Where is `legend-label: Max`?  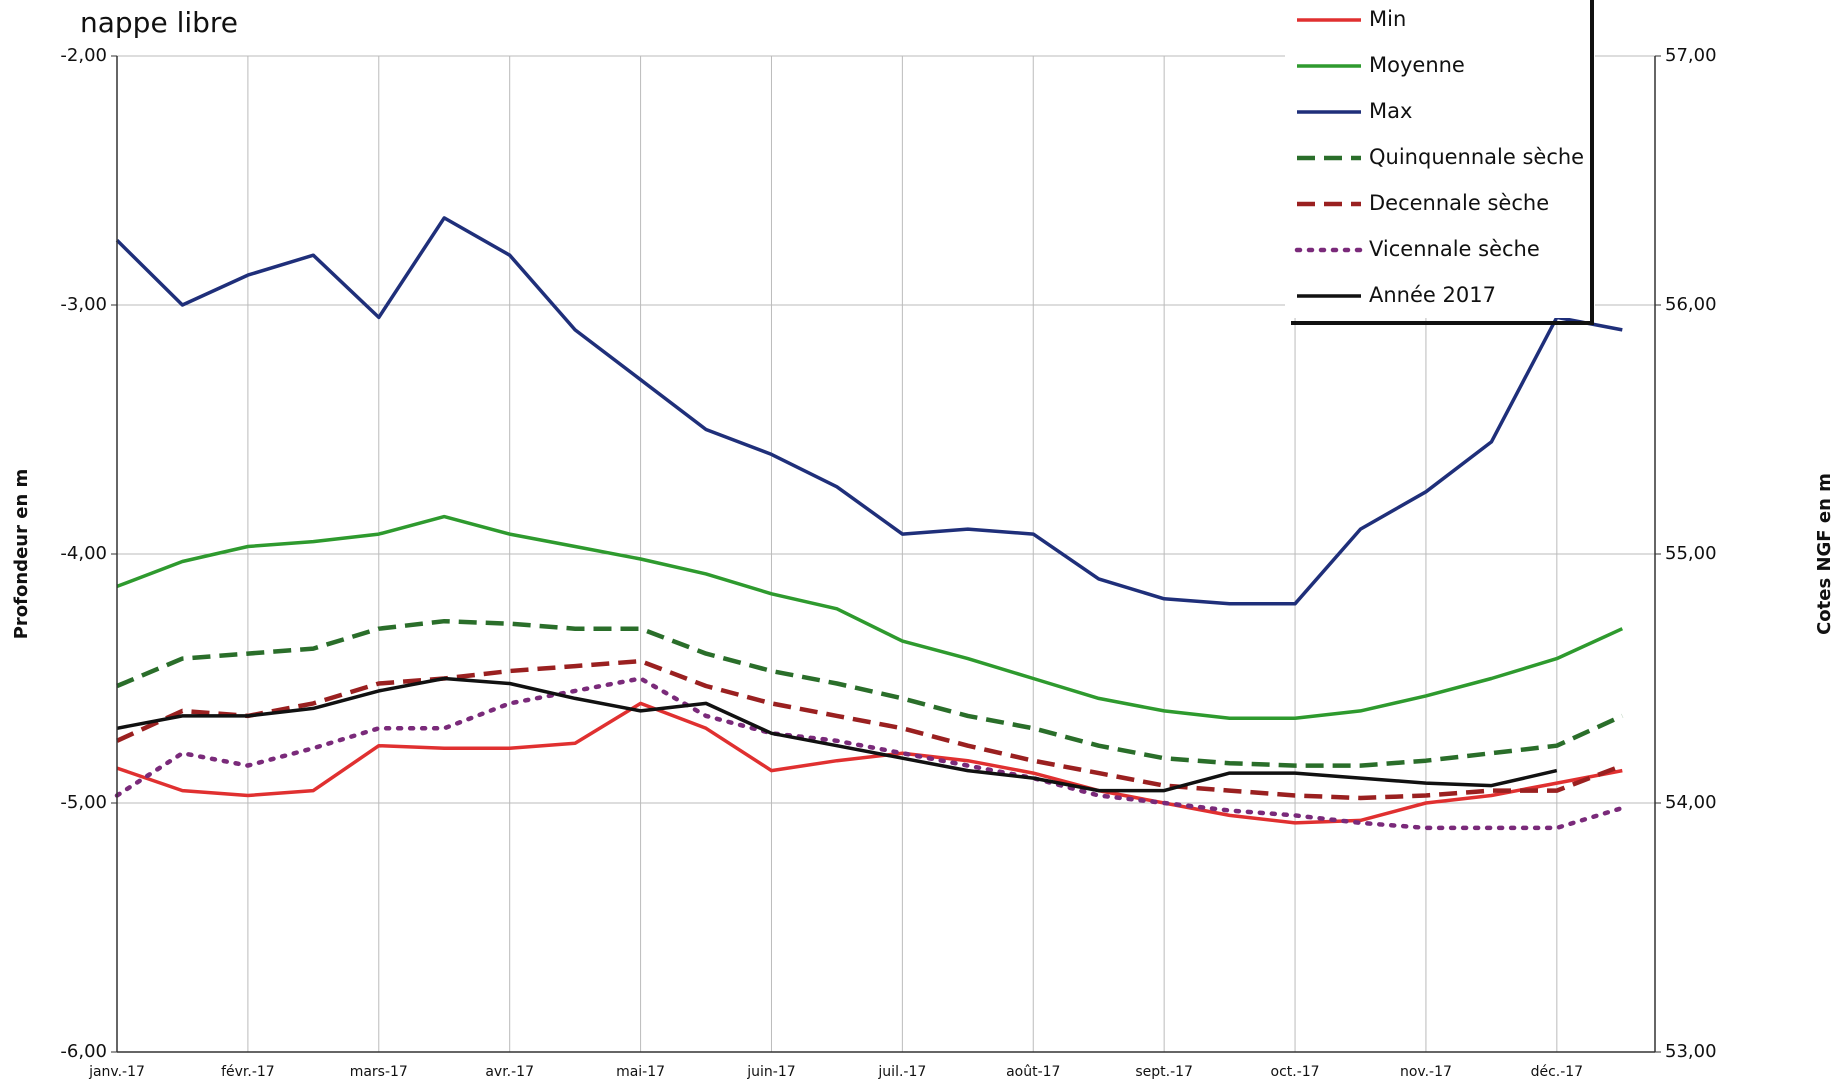 legend-label: Max is located at coordinates (1390, 111).